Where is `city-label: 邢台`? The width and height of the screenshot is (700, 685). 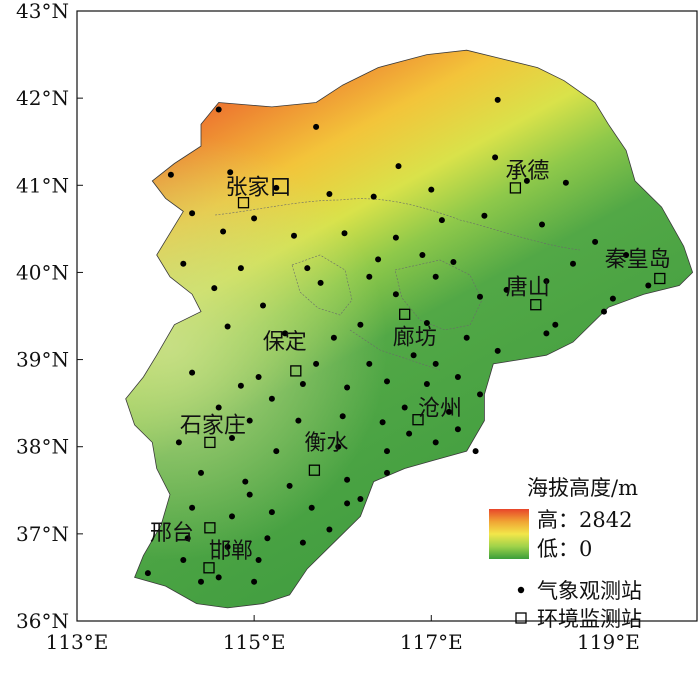 city-label: 邢台 is located at coordinates (172, 533).